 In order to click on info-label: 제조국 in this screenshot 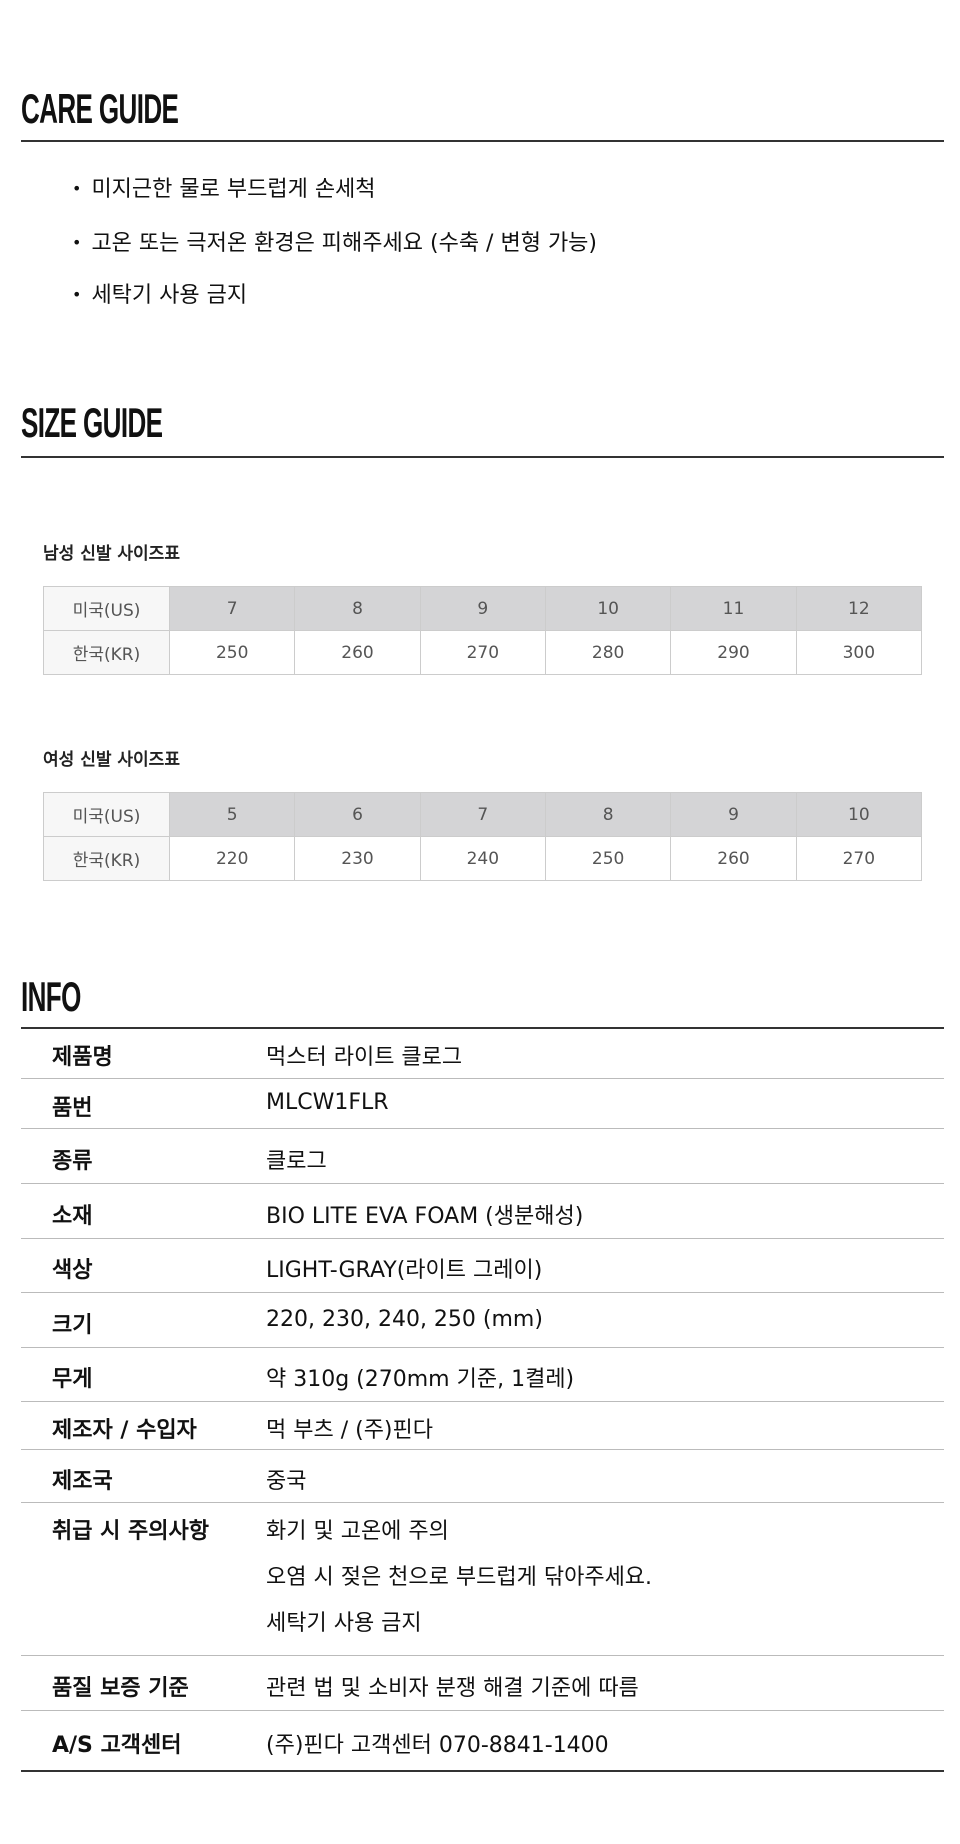, I will do `click(82, 1481)`.